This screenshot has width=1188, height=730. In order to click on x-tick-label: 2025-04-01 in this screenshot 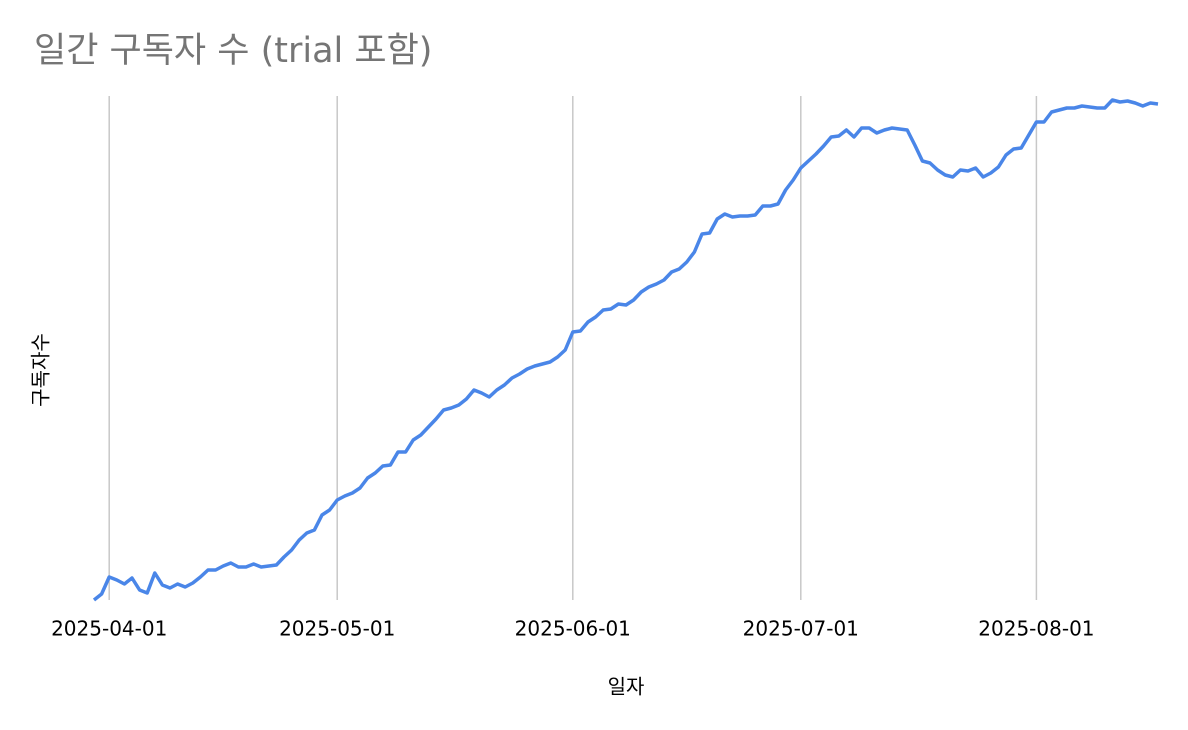, I will do `click(109, 629)`.